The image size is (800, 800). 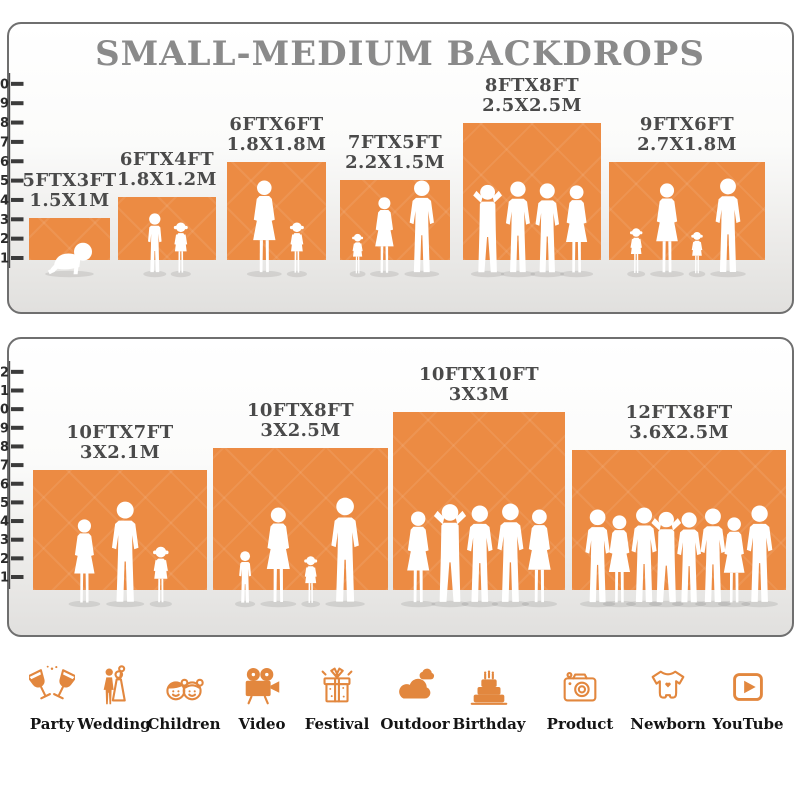 What do you see at coordinates (400, 54) in the screenshot?
I see `page-title: SMALL-MEDIUM BACKDROPS` at bounding box center [400, 54].